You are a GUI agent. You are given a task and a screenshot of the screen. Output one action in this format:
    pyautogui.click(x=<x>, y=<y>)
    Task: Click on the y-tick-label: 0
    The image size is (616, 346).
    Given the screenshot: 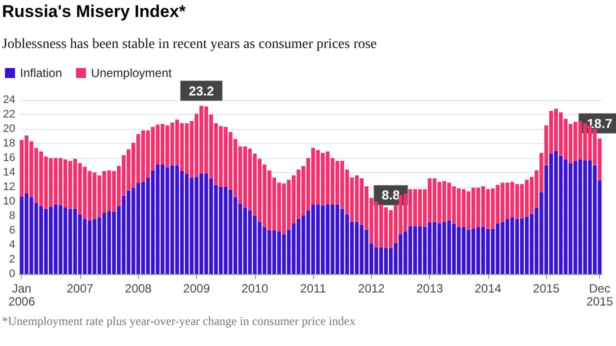 What is the action you would take?
    pyautogui.click(x=12, y=274)
    